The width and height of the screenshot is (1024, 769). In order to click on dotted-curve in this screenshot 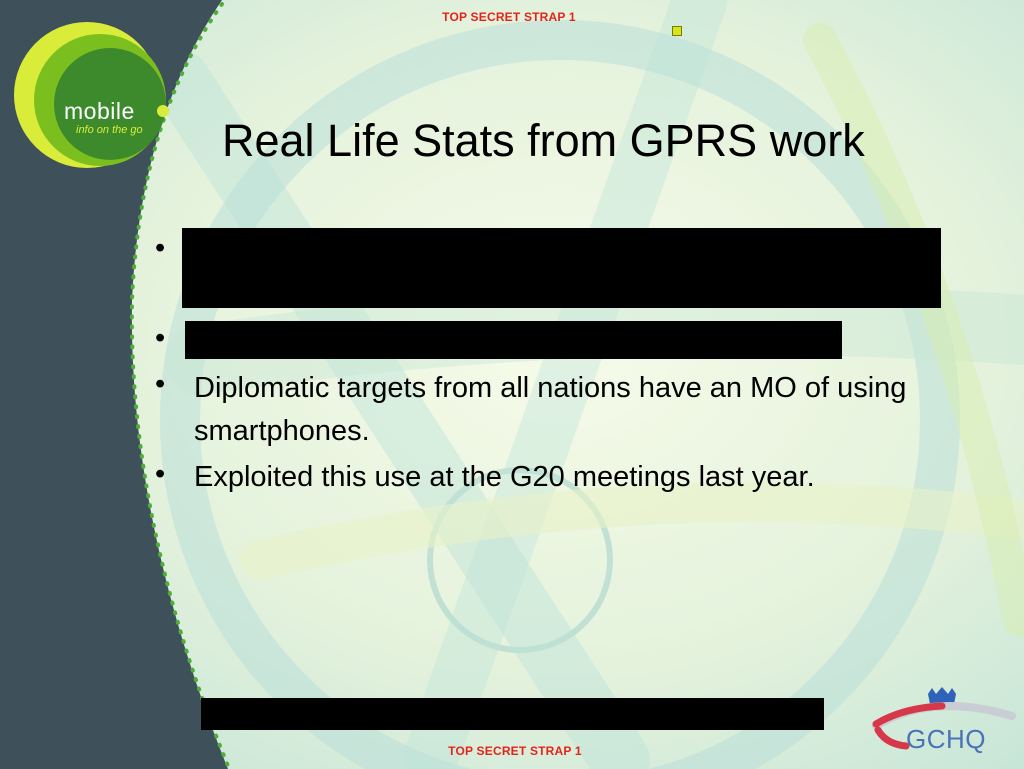, I will do `click(179, 385)`.